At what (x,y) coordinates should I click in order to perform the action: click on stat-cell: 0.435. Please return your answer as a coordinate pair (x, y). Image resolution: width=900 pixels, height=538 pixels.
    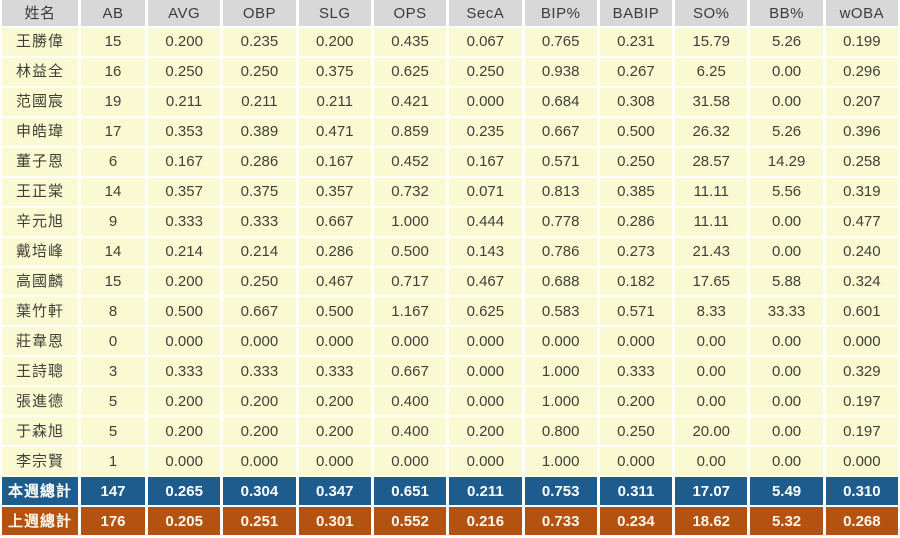
    Looking at the image, I should click on (410, 42).